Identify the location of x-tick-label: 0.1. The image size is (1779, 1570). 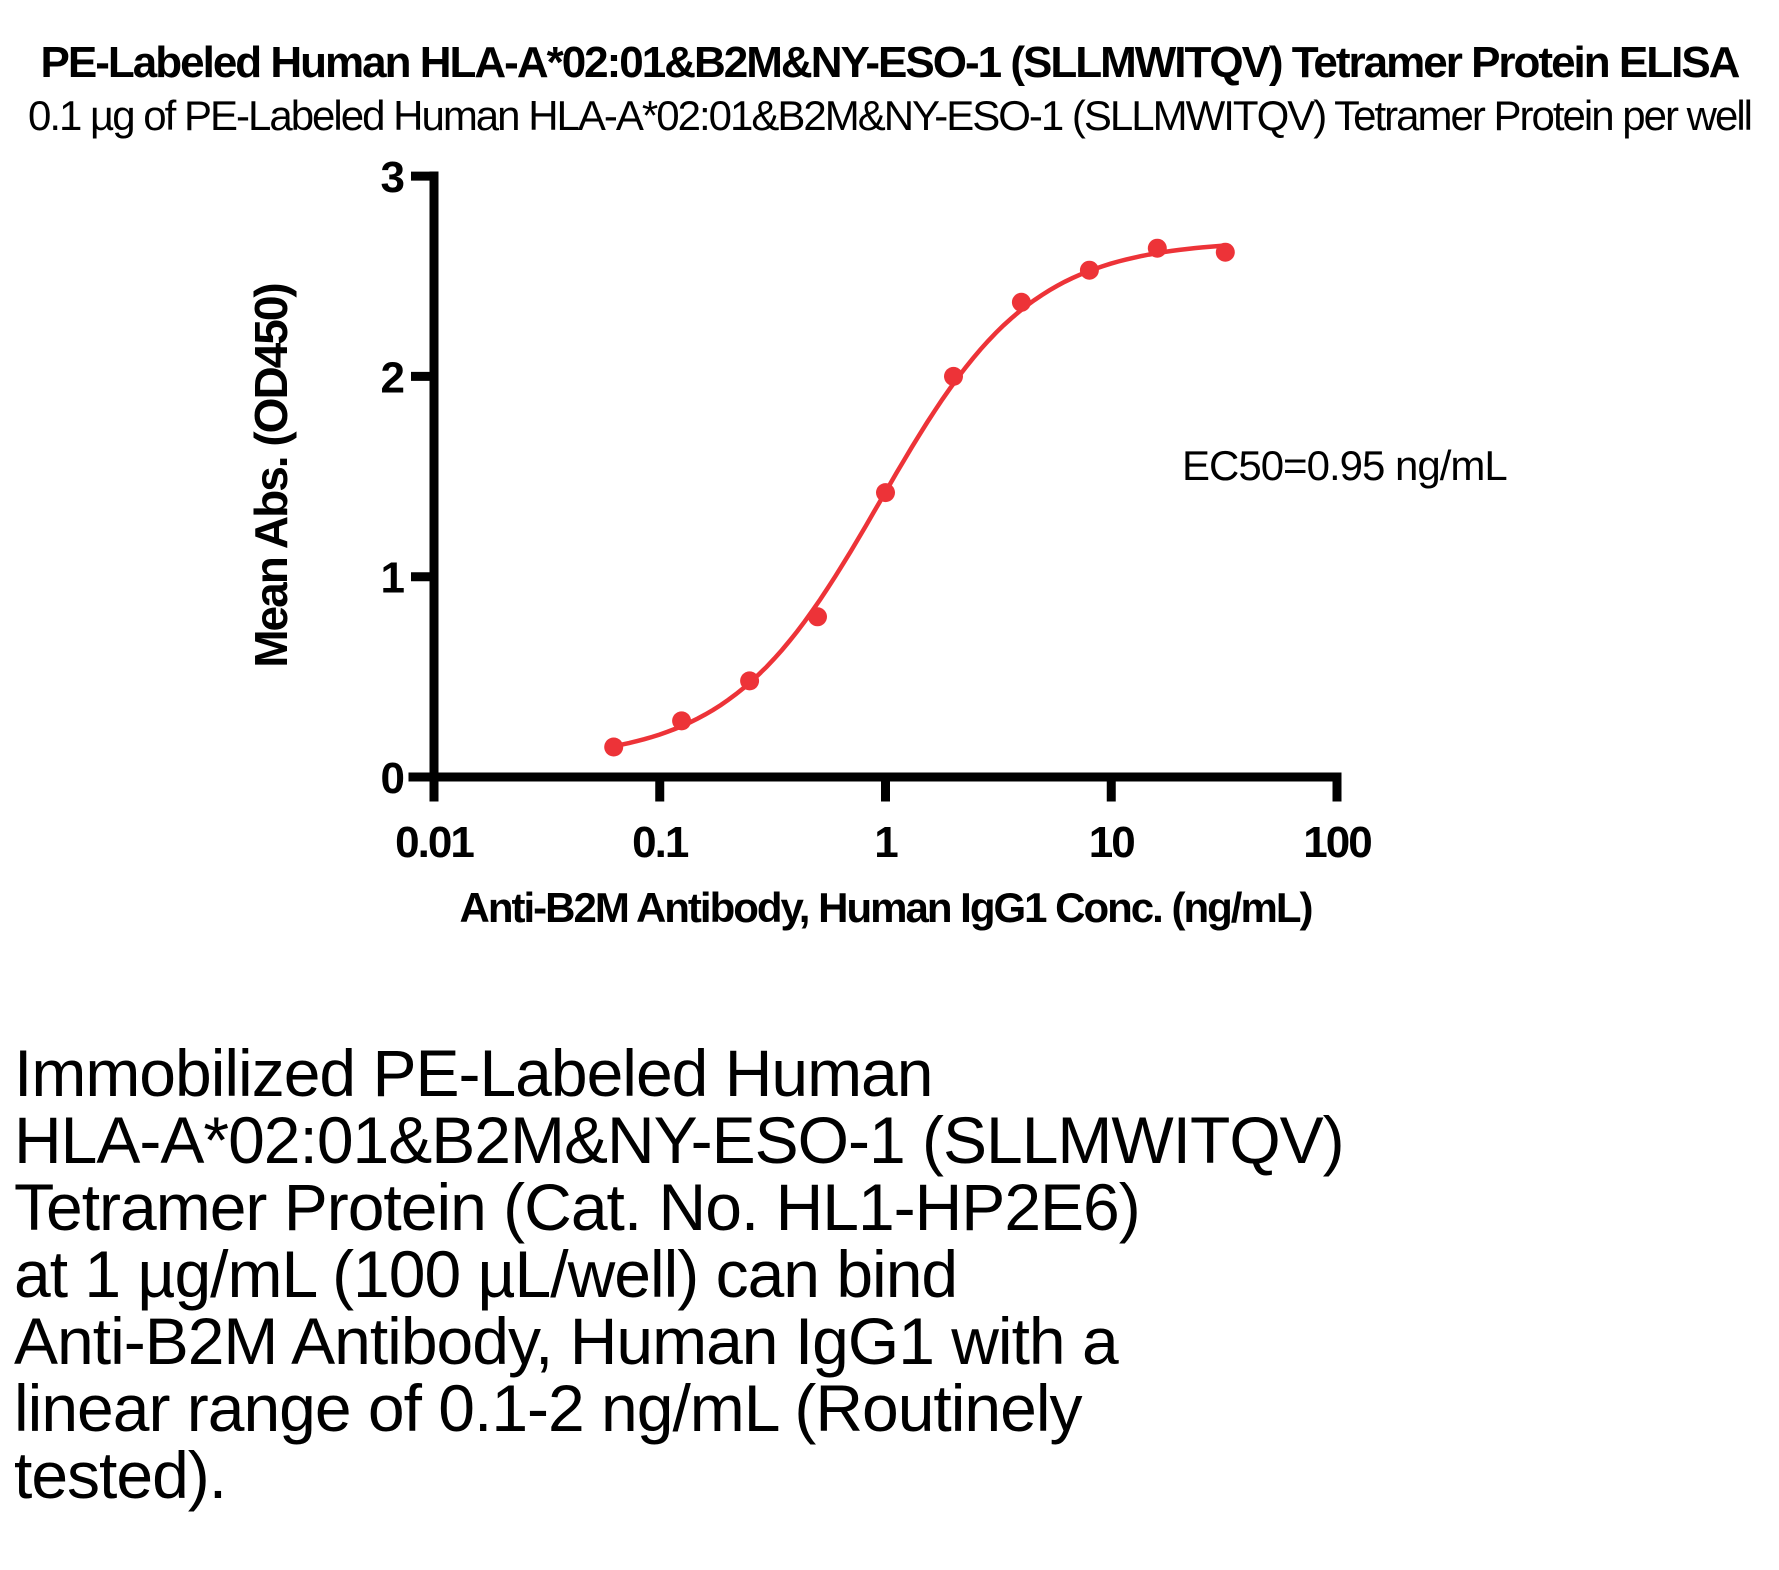
(660, 842).